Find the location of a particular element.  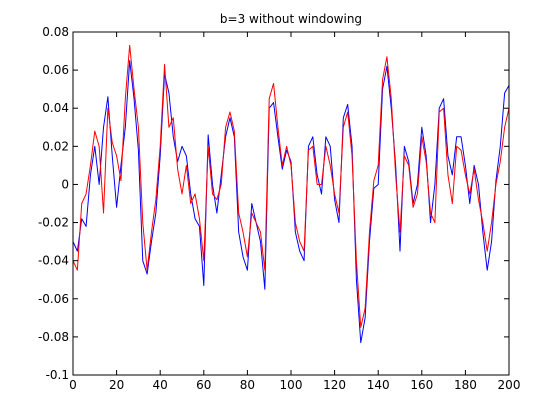

y-tick-label: 0.04 is located at coordinates (55, 108).